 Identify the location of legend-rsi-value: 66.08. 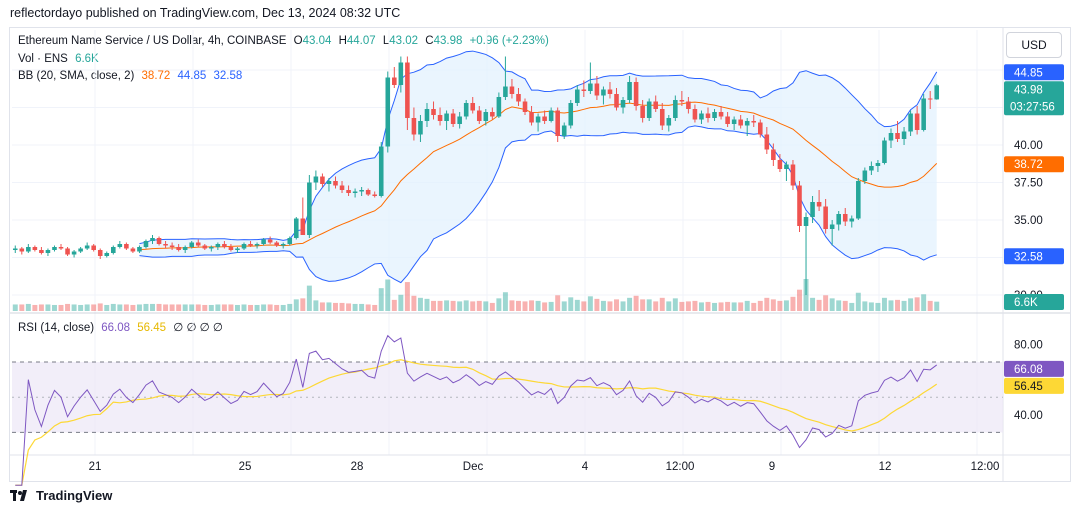
(116, 328).